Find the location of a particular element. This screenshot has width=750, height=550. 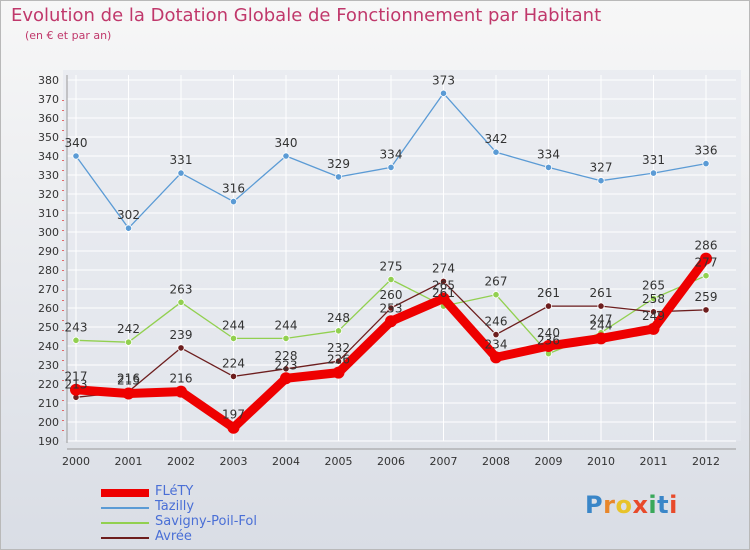

data-label: 224 is located at coordinates (233, 363).